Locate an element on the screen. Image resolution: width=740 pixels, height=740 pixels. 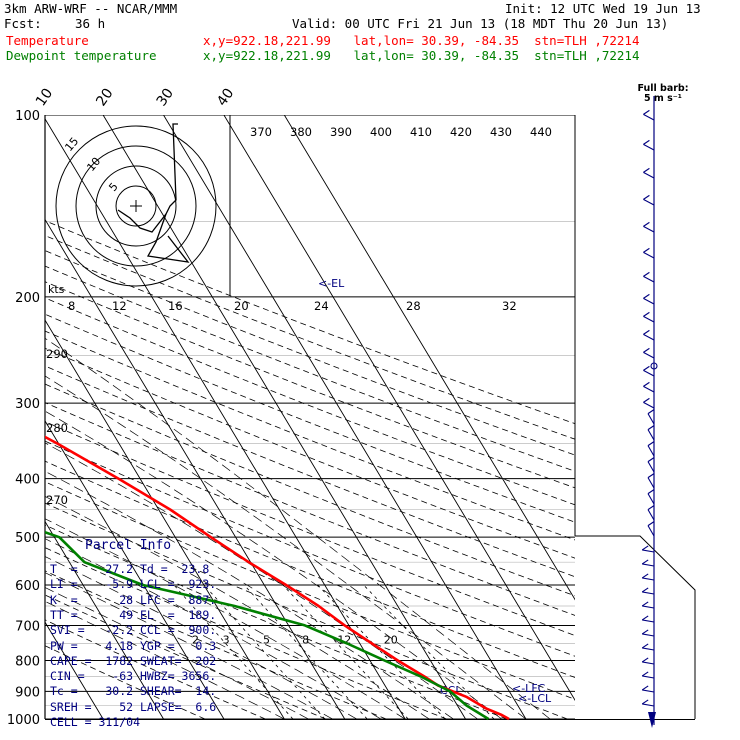
mixing-ratio-label: 20 is located at coordinates (391, 639).